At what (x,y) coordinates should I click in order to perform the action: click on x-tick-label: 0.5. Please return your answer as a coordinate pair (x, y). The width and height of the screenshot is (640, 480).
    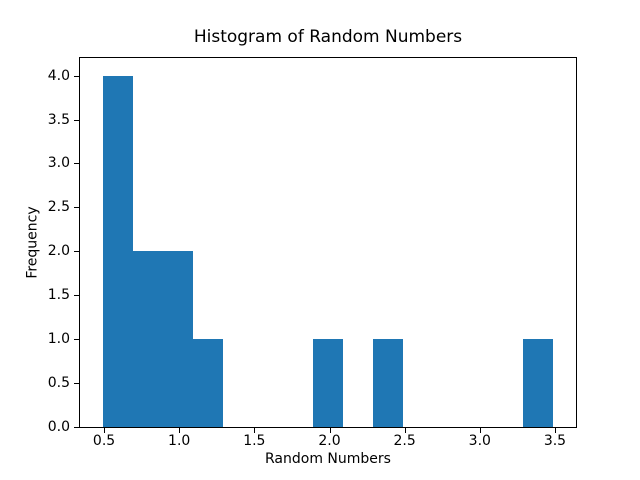
    Looking at the image, I should click on (104, 441).